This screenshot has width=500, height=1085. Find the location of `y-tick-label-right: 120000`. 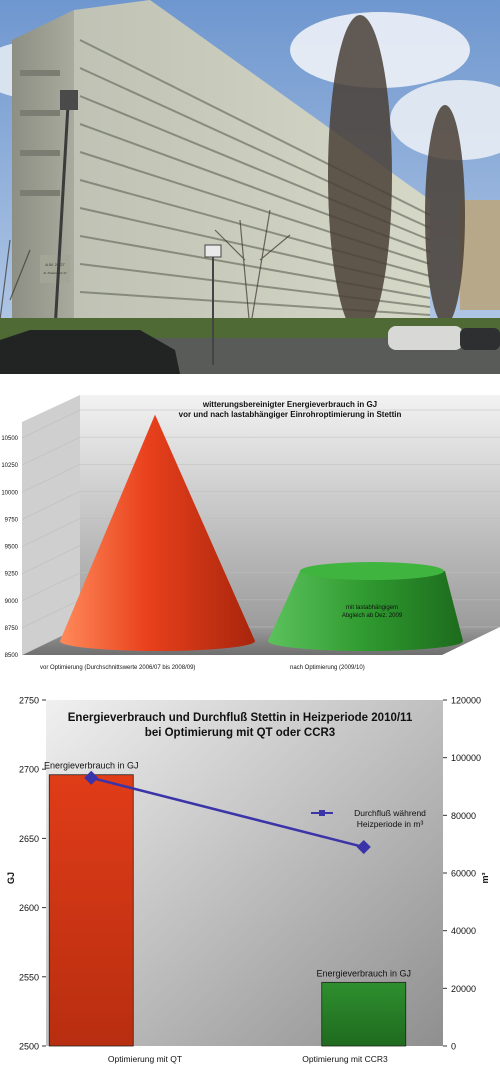

y-tick-label-right: 120000 is located at coordinates (466, 701).